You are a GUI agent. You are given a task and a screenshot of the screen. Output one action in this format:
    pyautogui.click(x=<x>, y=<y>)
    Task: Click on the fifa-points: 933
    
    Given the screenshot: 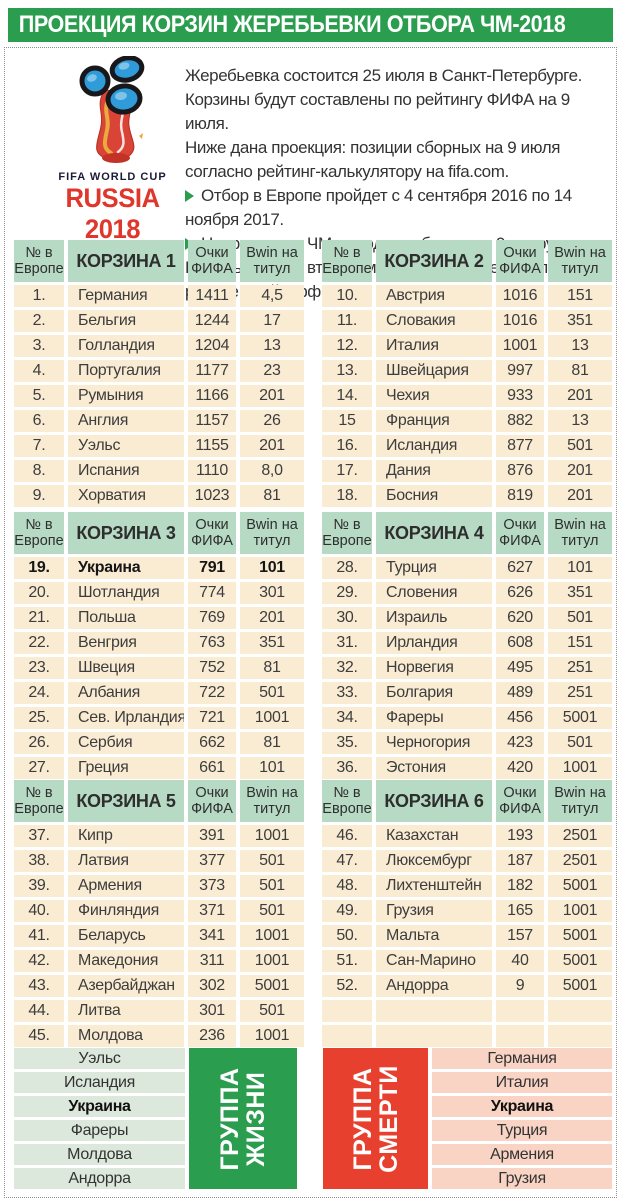 What is the action you would take?
    pyautogui.click(x=520, y=396)
    